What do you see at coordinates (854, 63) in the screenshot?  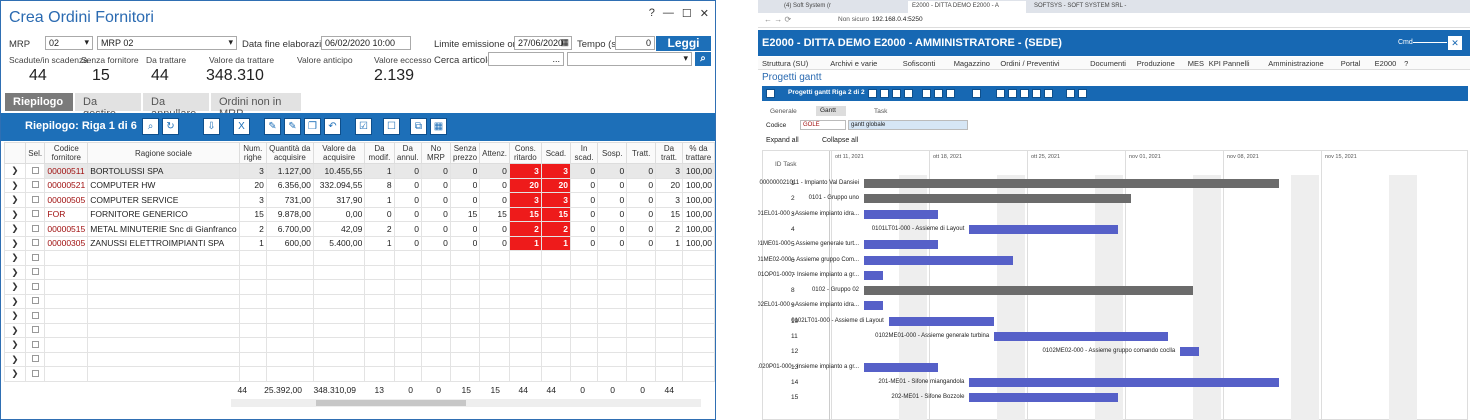 I see `menu-item: Archivi e varie` at bounding box center [854, 63].